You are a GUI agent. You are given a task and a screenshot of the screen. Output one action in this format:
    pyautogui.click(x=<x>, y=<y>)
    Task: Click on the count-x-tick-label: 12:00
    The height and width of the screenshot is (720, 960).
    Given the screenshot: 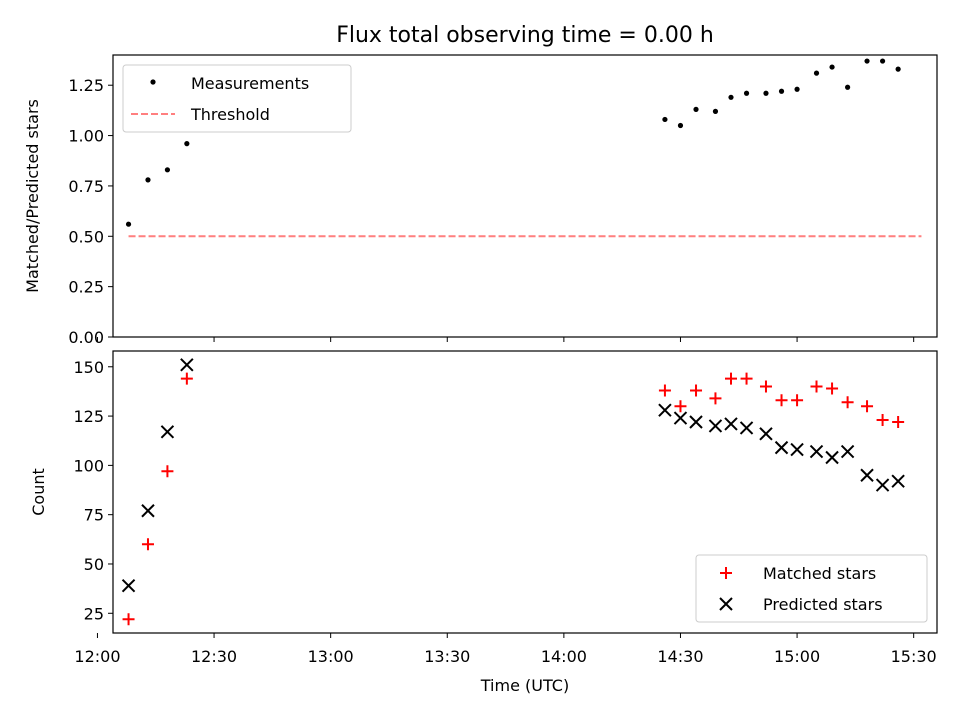 What is the action you would take?
    pyautogui.click(x=97, y=656)
    